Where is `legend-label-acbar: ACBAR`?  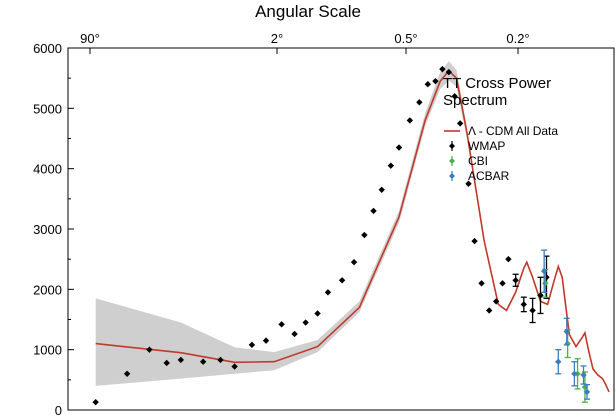
legend-label-acbar: ACBAR is located at coordinates (489, 176).